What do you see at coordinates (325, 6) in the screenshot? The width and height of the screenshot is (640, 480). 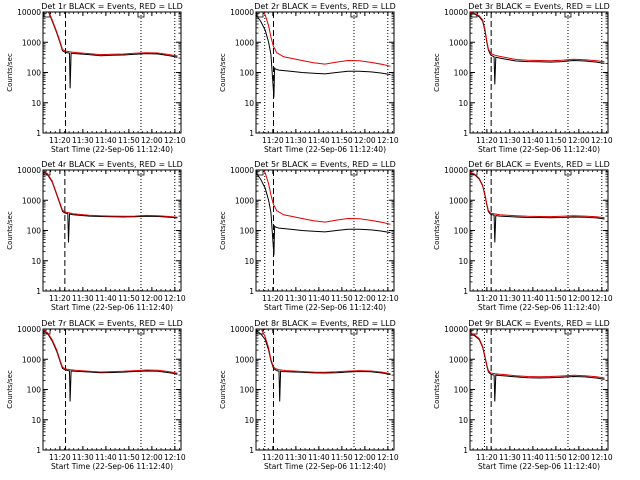 I see `panel-title: Det 2r BLACK = Events, RED = LLD` at bounding box center [325, 6].